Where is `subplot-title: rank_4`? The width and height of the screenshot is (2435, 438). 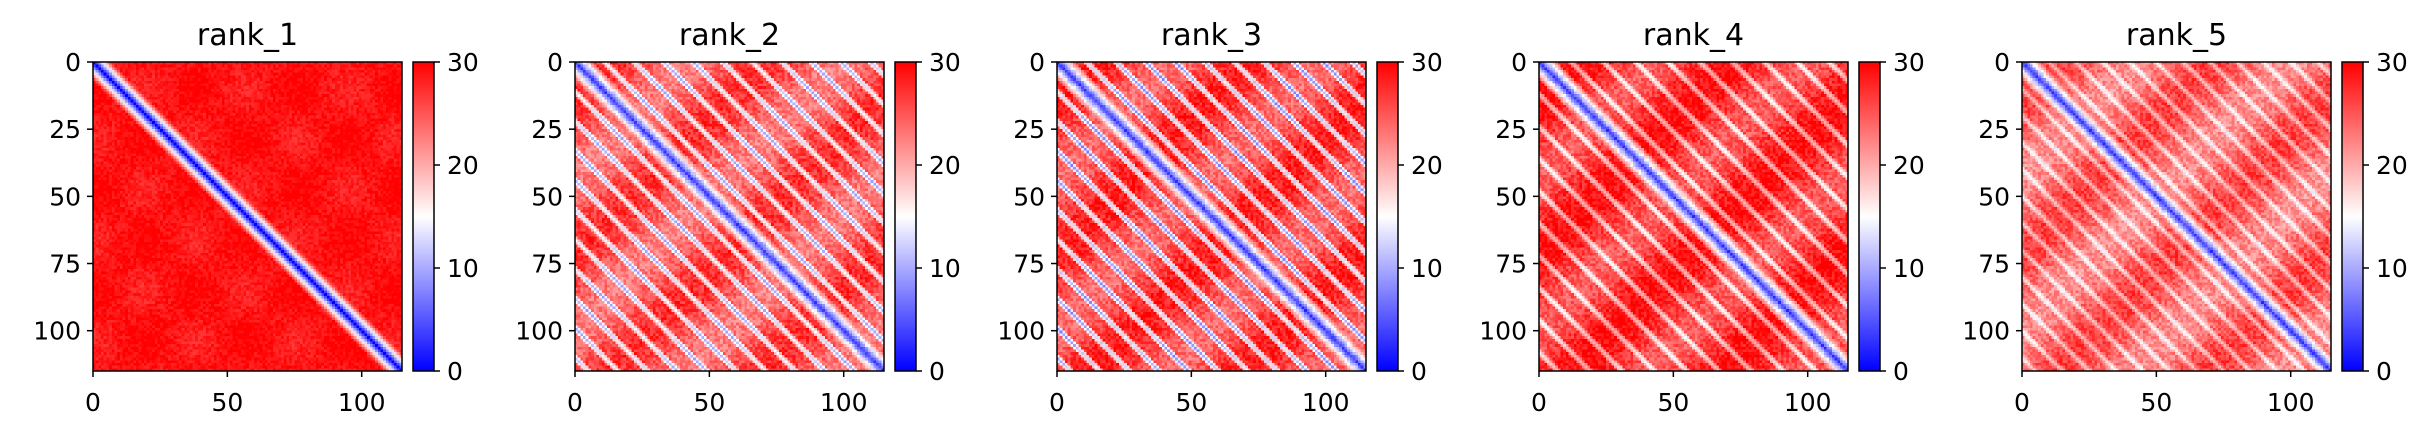
subplot-title: rank_4 is located at coordinates (1693, 35).